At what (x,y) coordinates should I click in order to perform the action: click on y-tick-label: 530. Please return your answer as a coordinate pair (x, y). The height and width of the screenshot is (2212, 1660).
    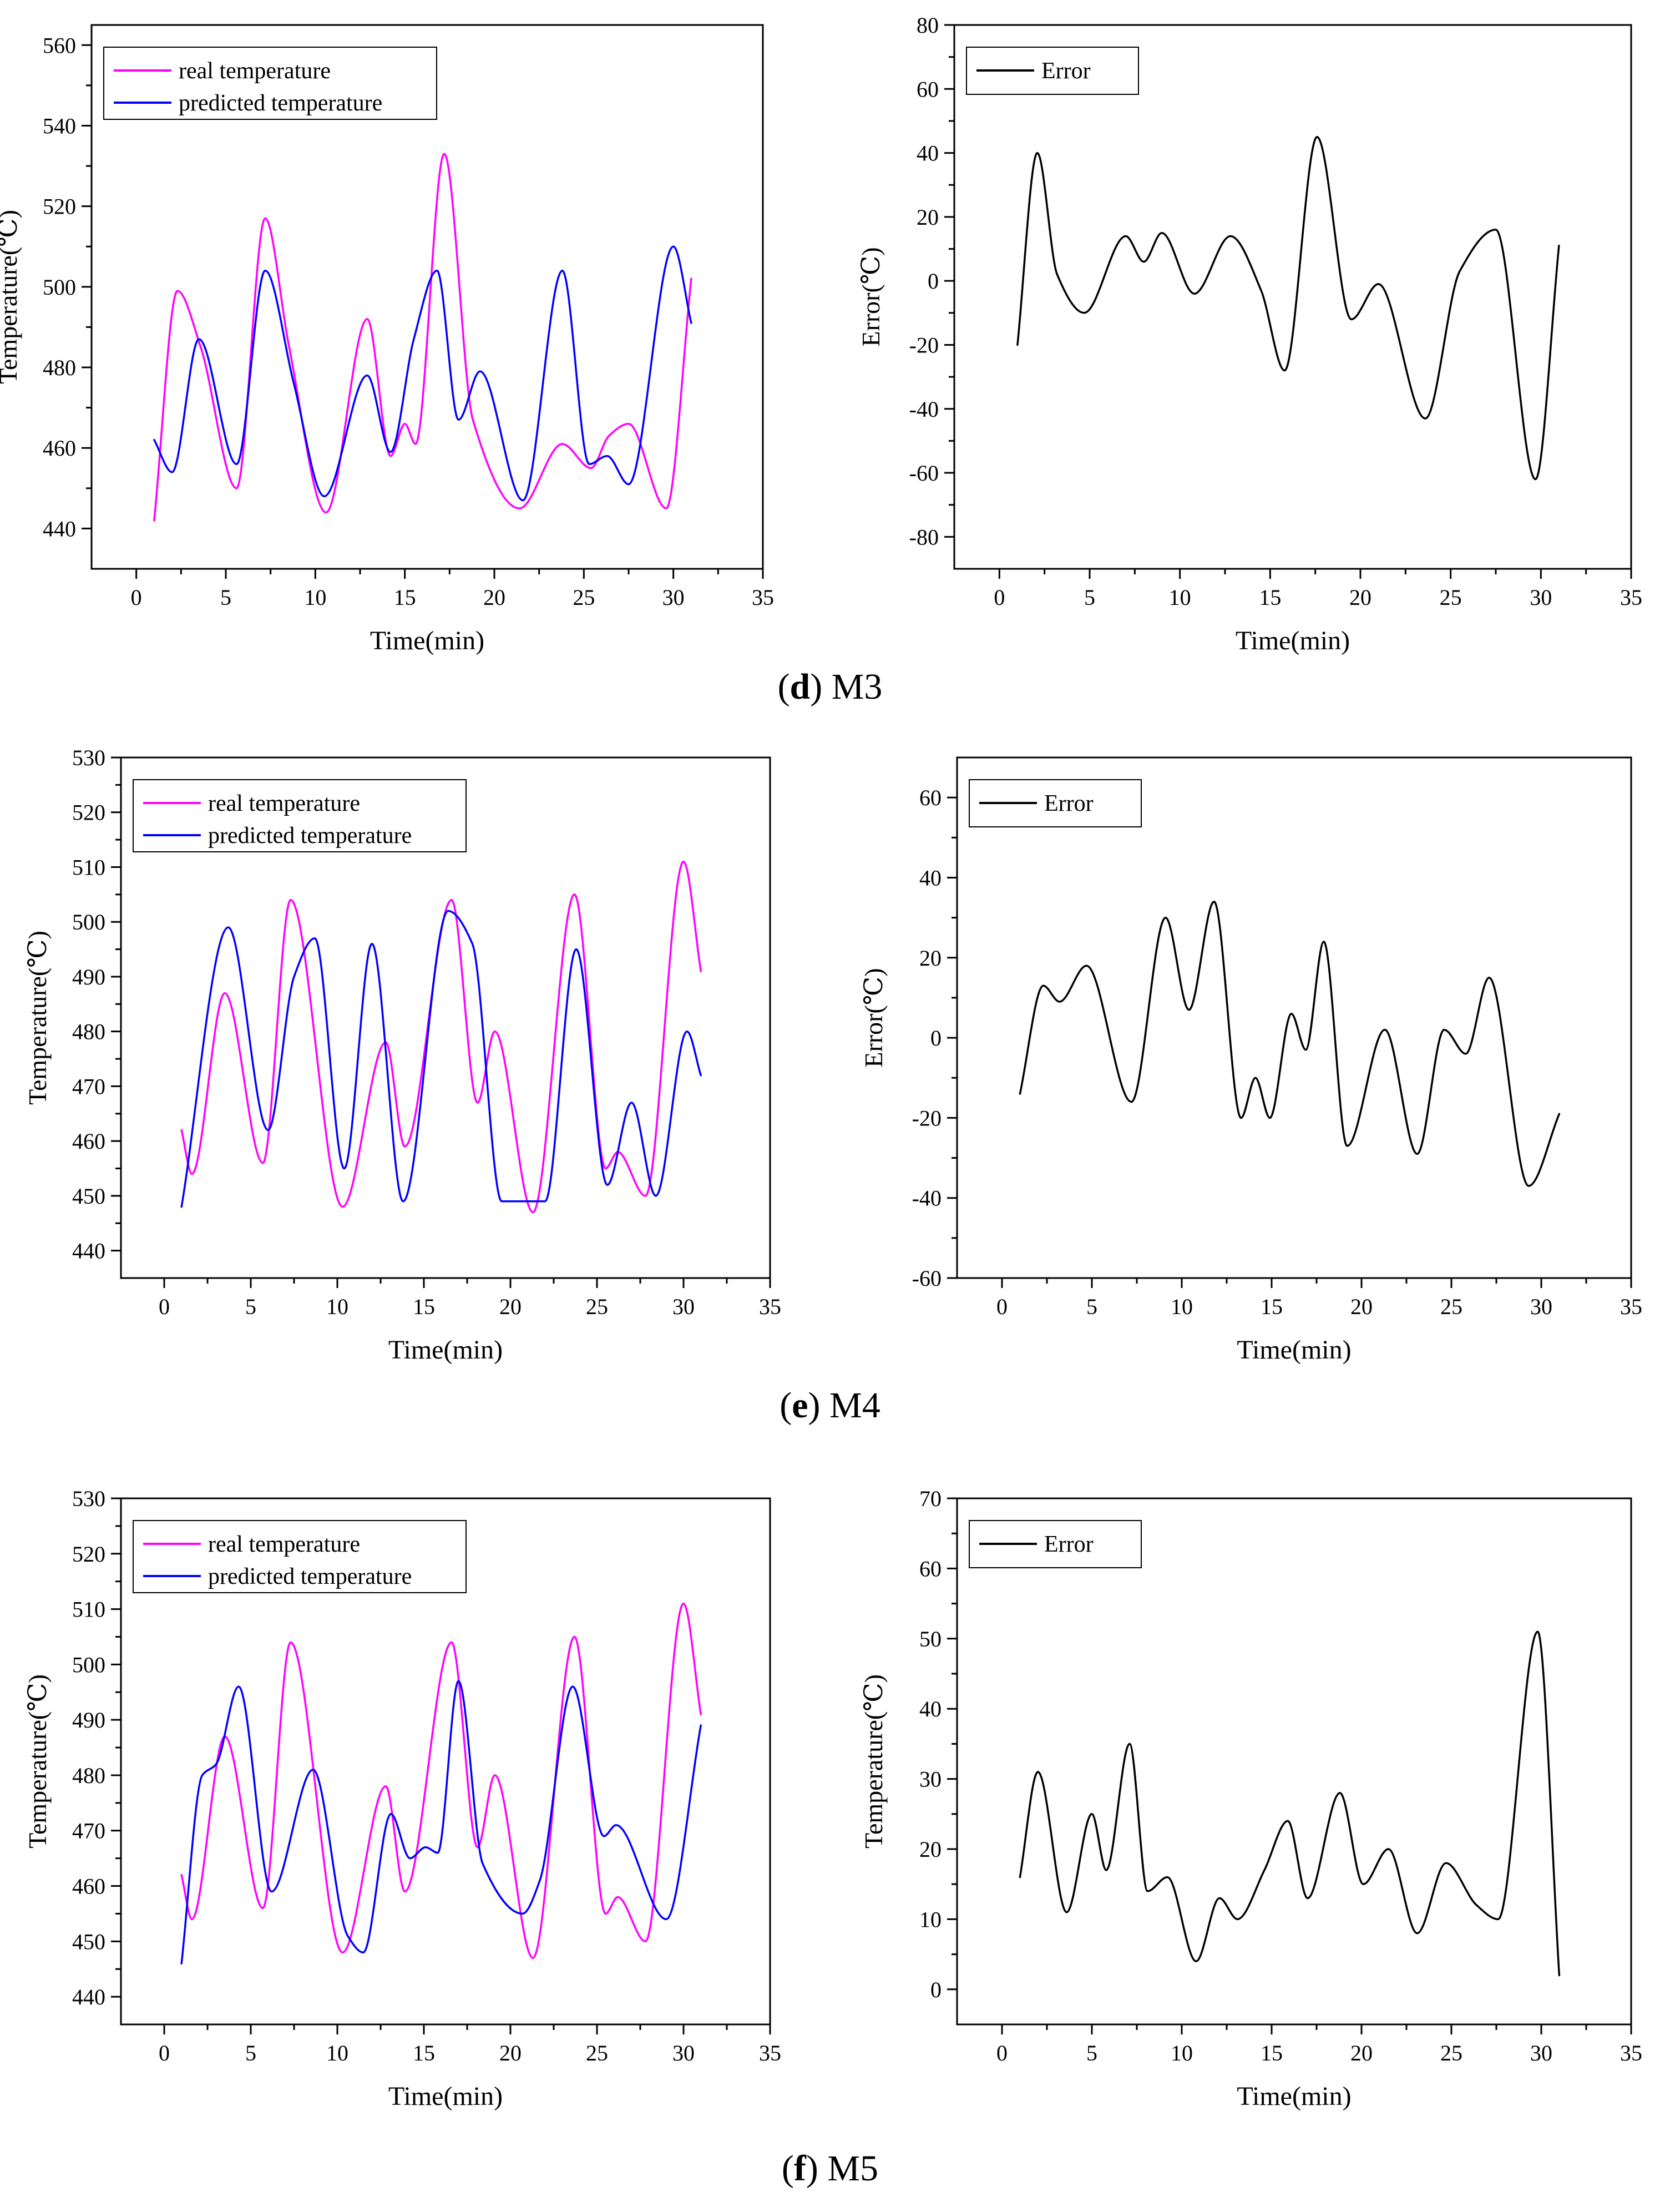
    Looking at the image, I should click on (88, 1498).